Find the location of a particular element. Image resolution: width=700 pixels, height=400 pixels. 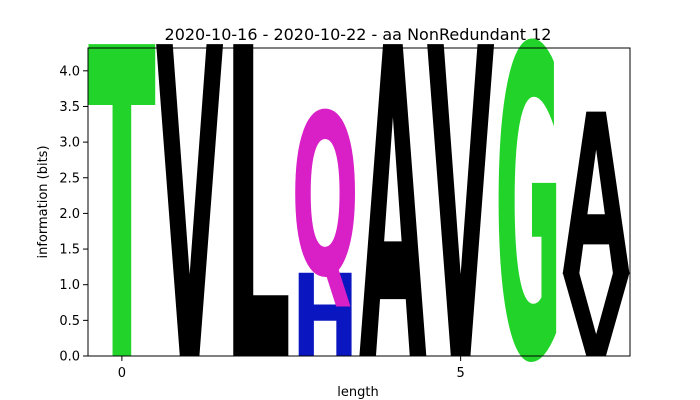

logo-letter-t: T is located at coordinates (122, 200).